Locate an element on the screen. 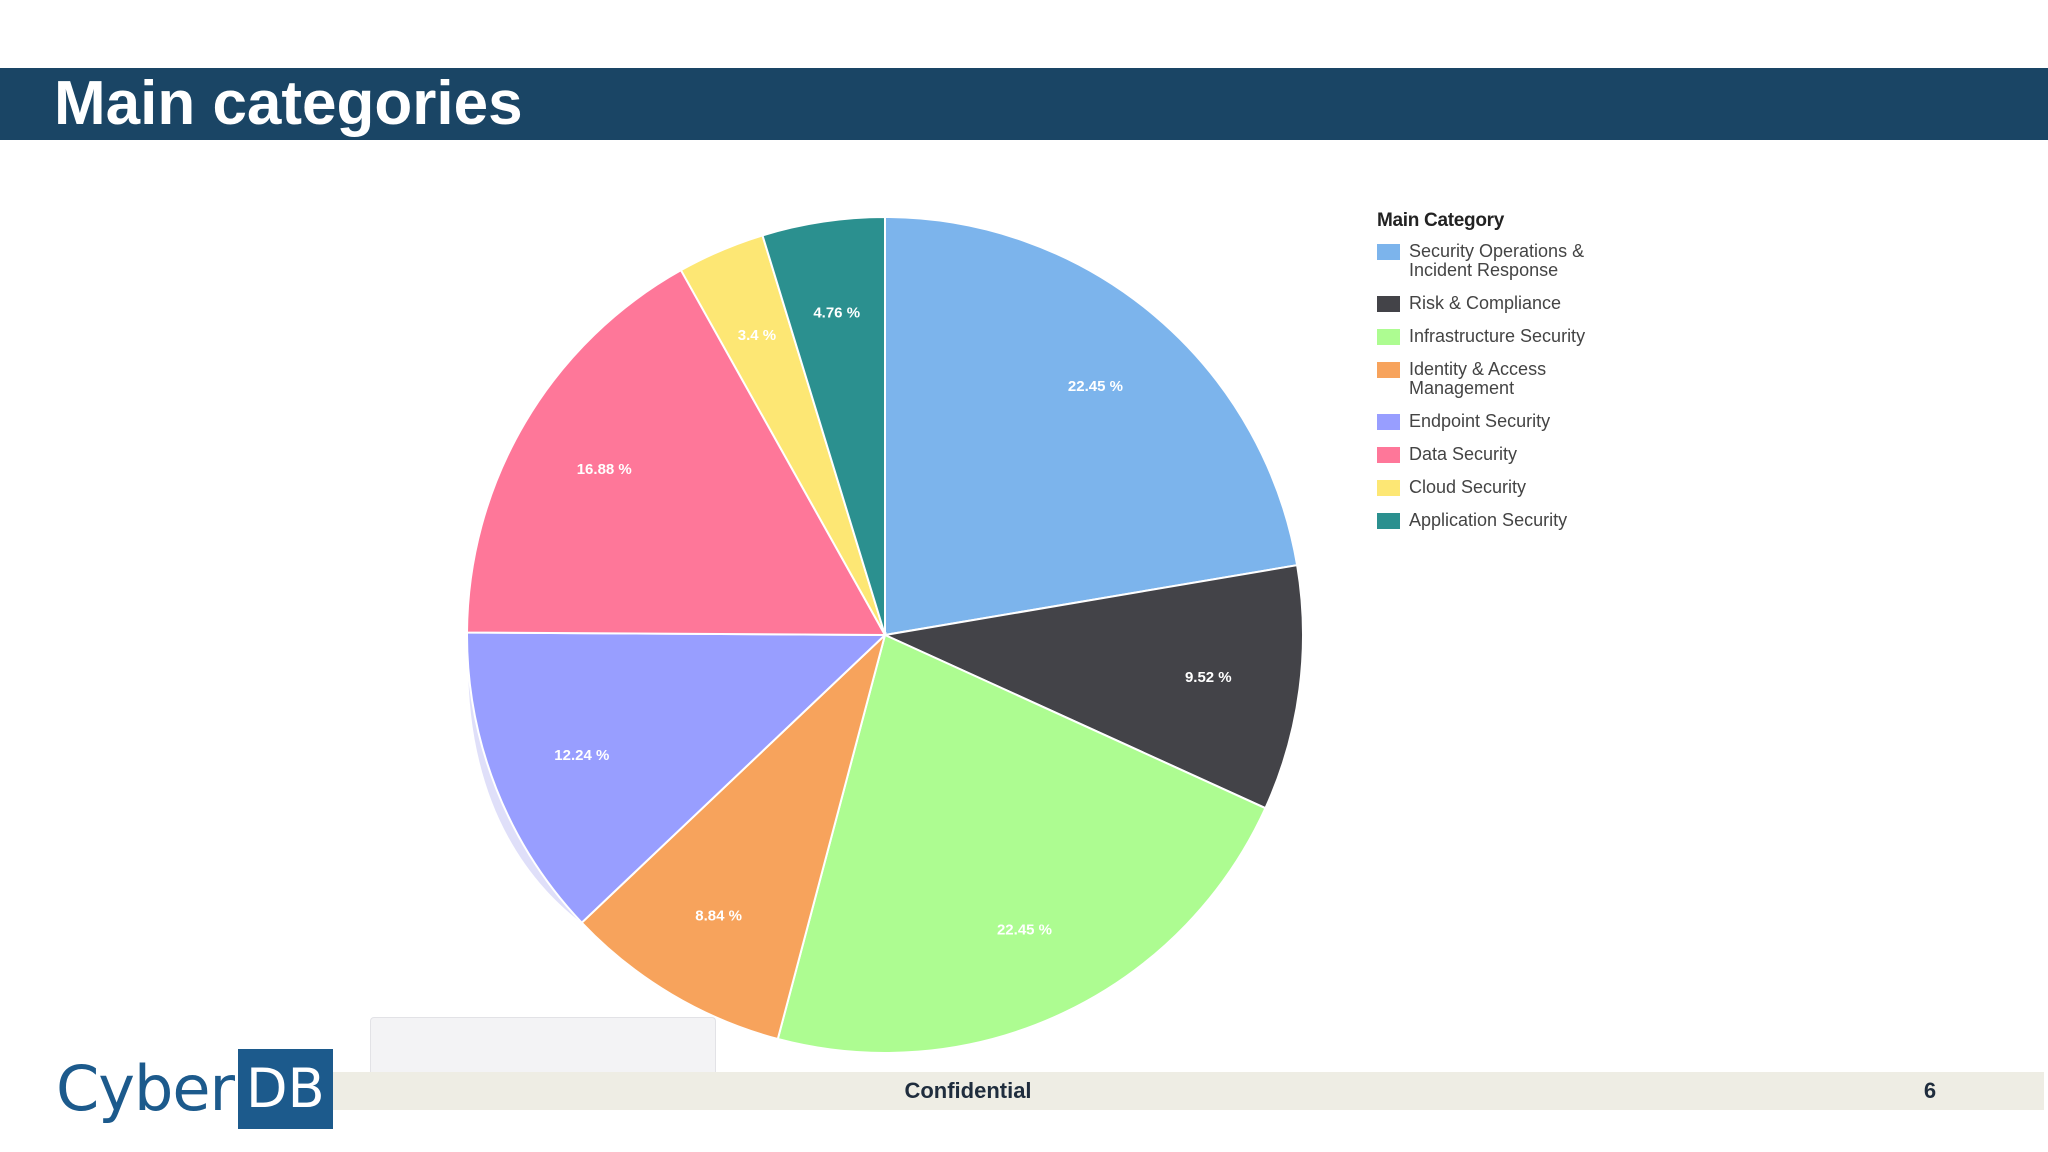  legend-item: Risk & Compliance is located at coordinates (1527, 303).